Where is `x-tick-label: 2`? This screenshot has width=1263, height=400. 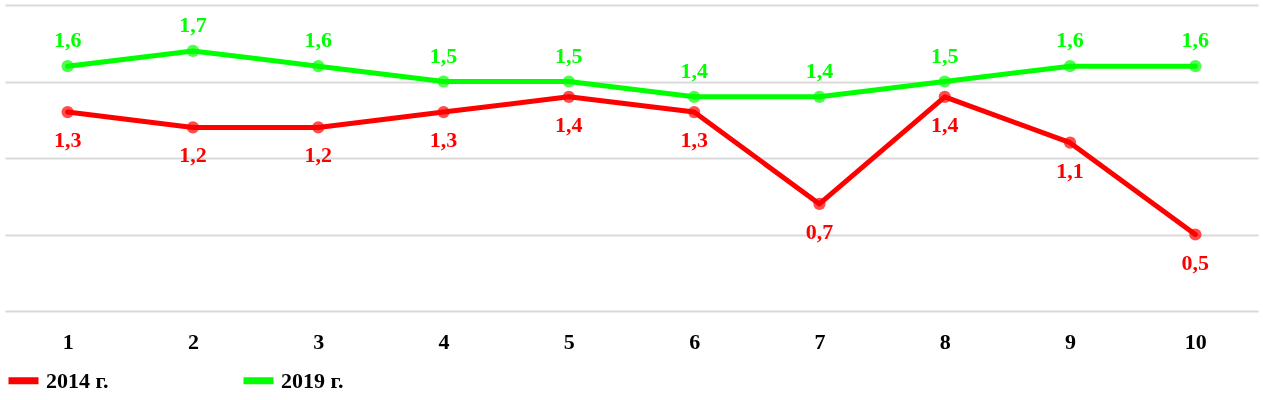
x-tick-label: 2 is located at coordinates (193, 341).